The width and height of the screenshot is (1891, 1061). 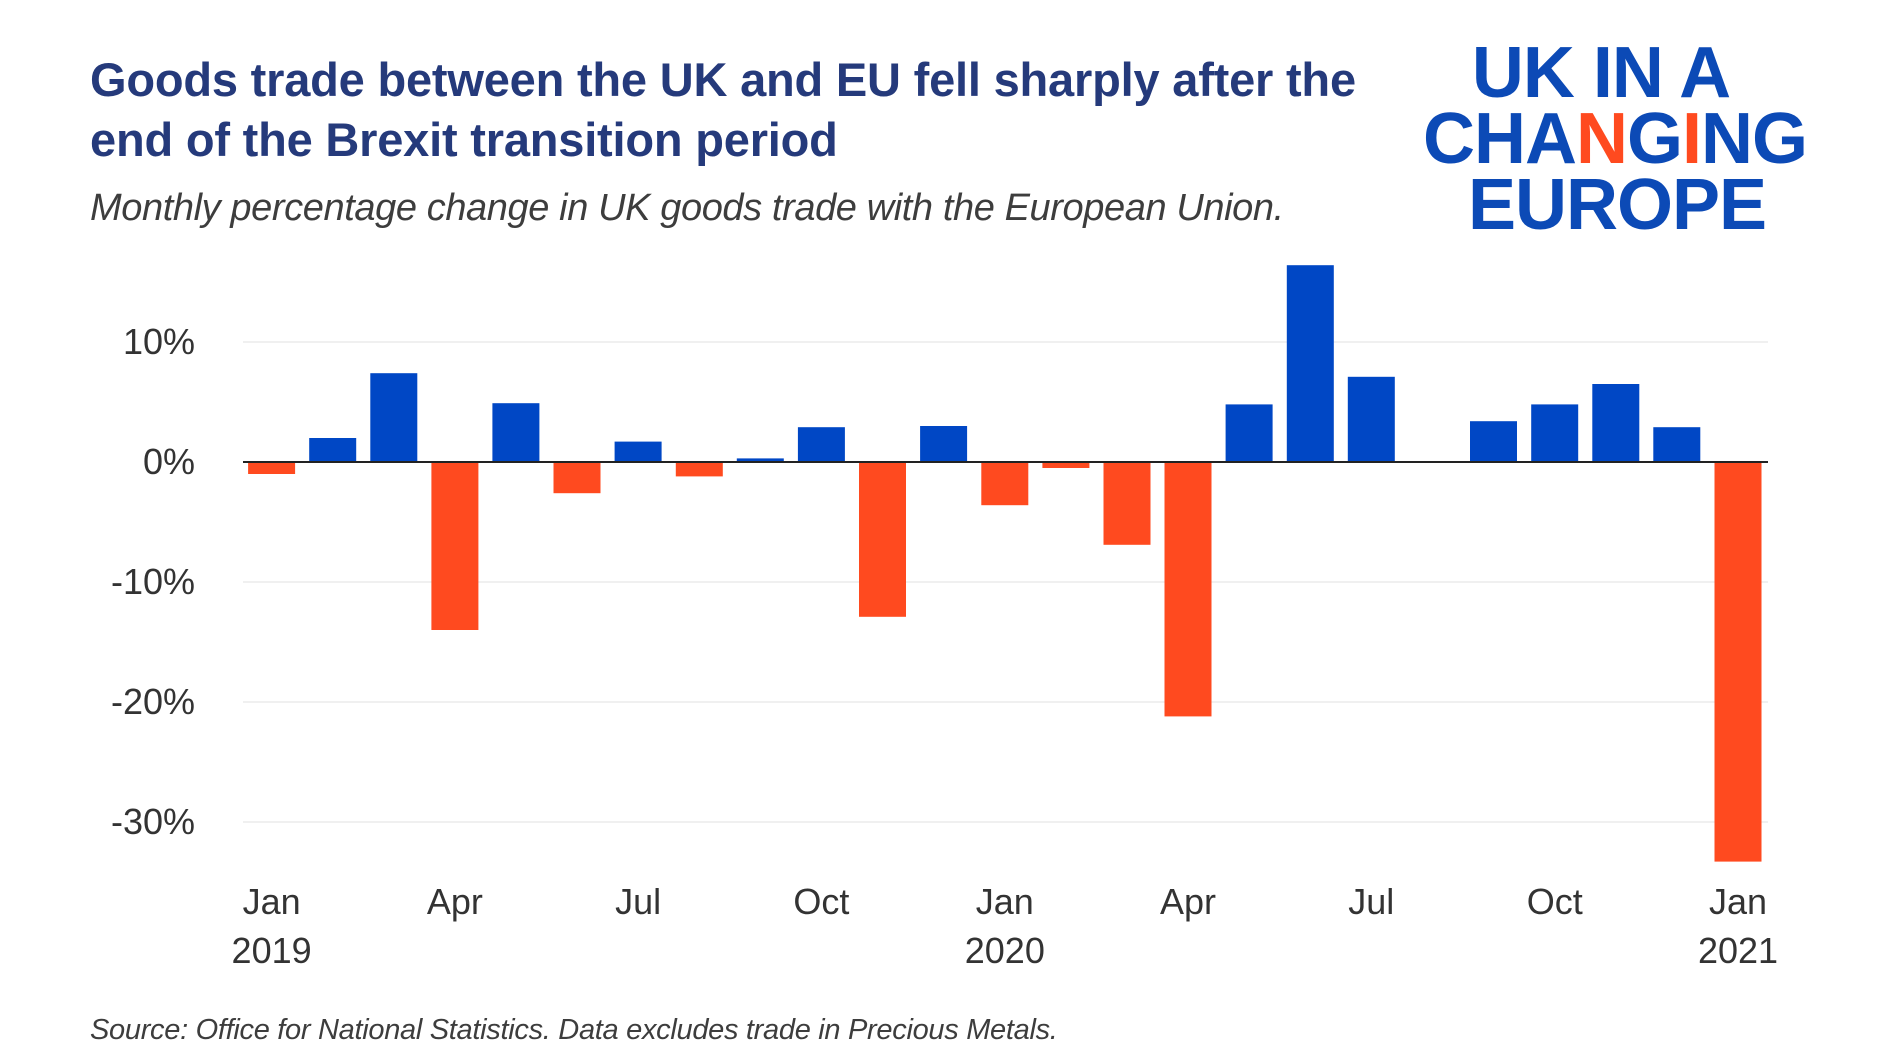 What do you see at coordinates (333, 450) in the screenshot?
I see `bar-feb-2019` at bounding box center [333, 450].